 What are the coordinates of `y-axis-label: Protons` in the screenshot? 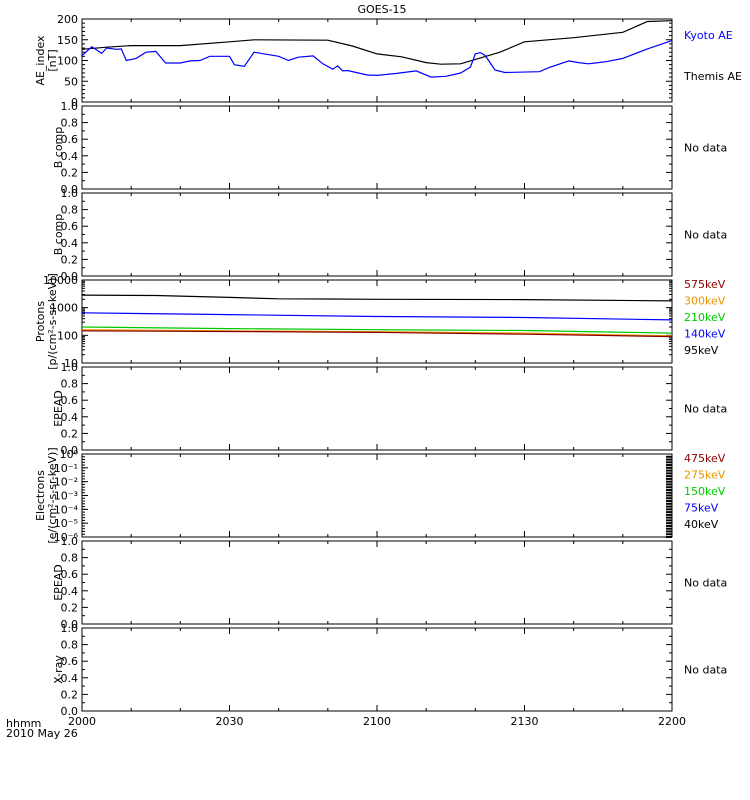 It's located at (40, 321).